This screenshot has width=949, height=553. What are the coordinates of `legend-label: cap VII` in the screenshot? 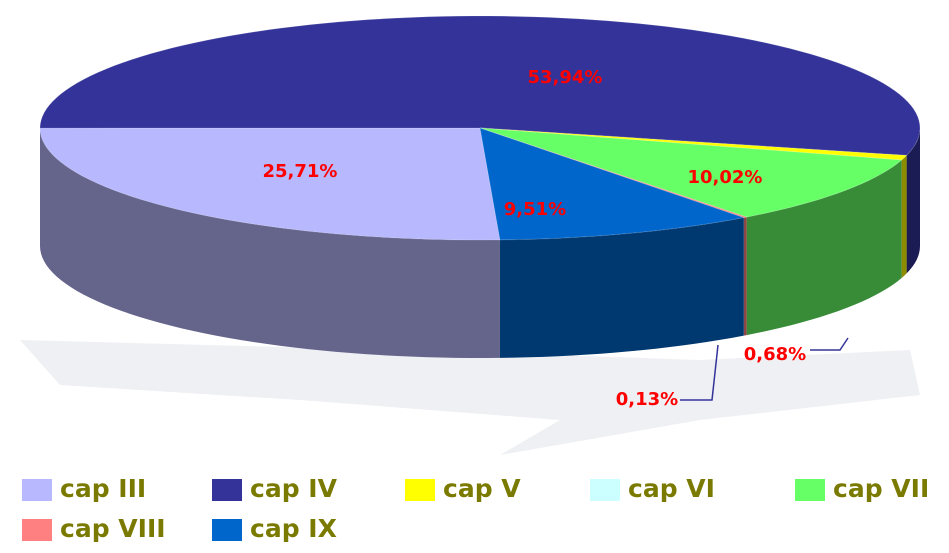 It's located at (881, 488).